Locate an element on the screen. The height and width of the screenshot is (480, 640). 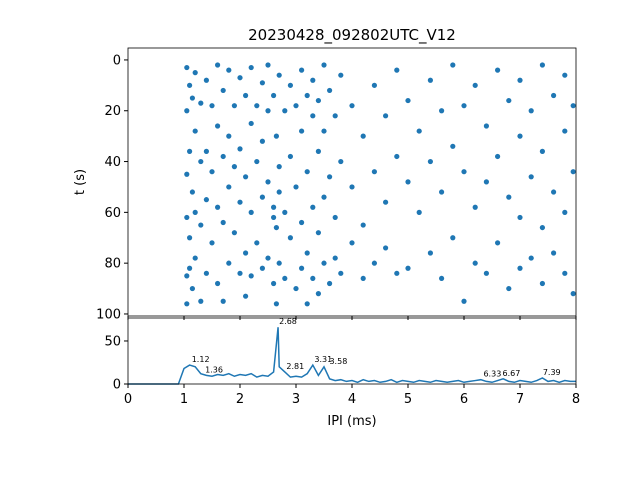
x-tick-label: 3 is located at coordinates (296, 399).